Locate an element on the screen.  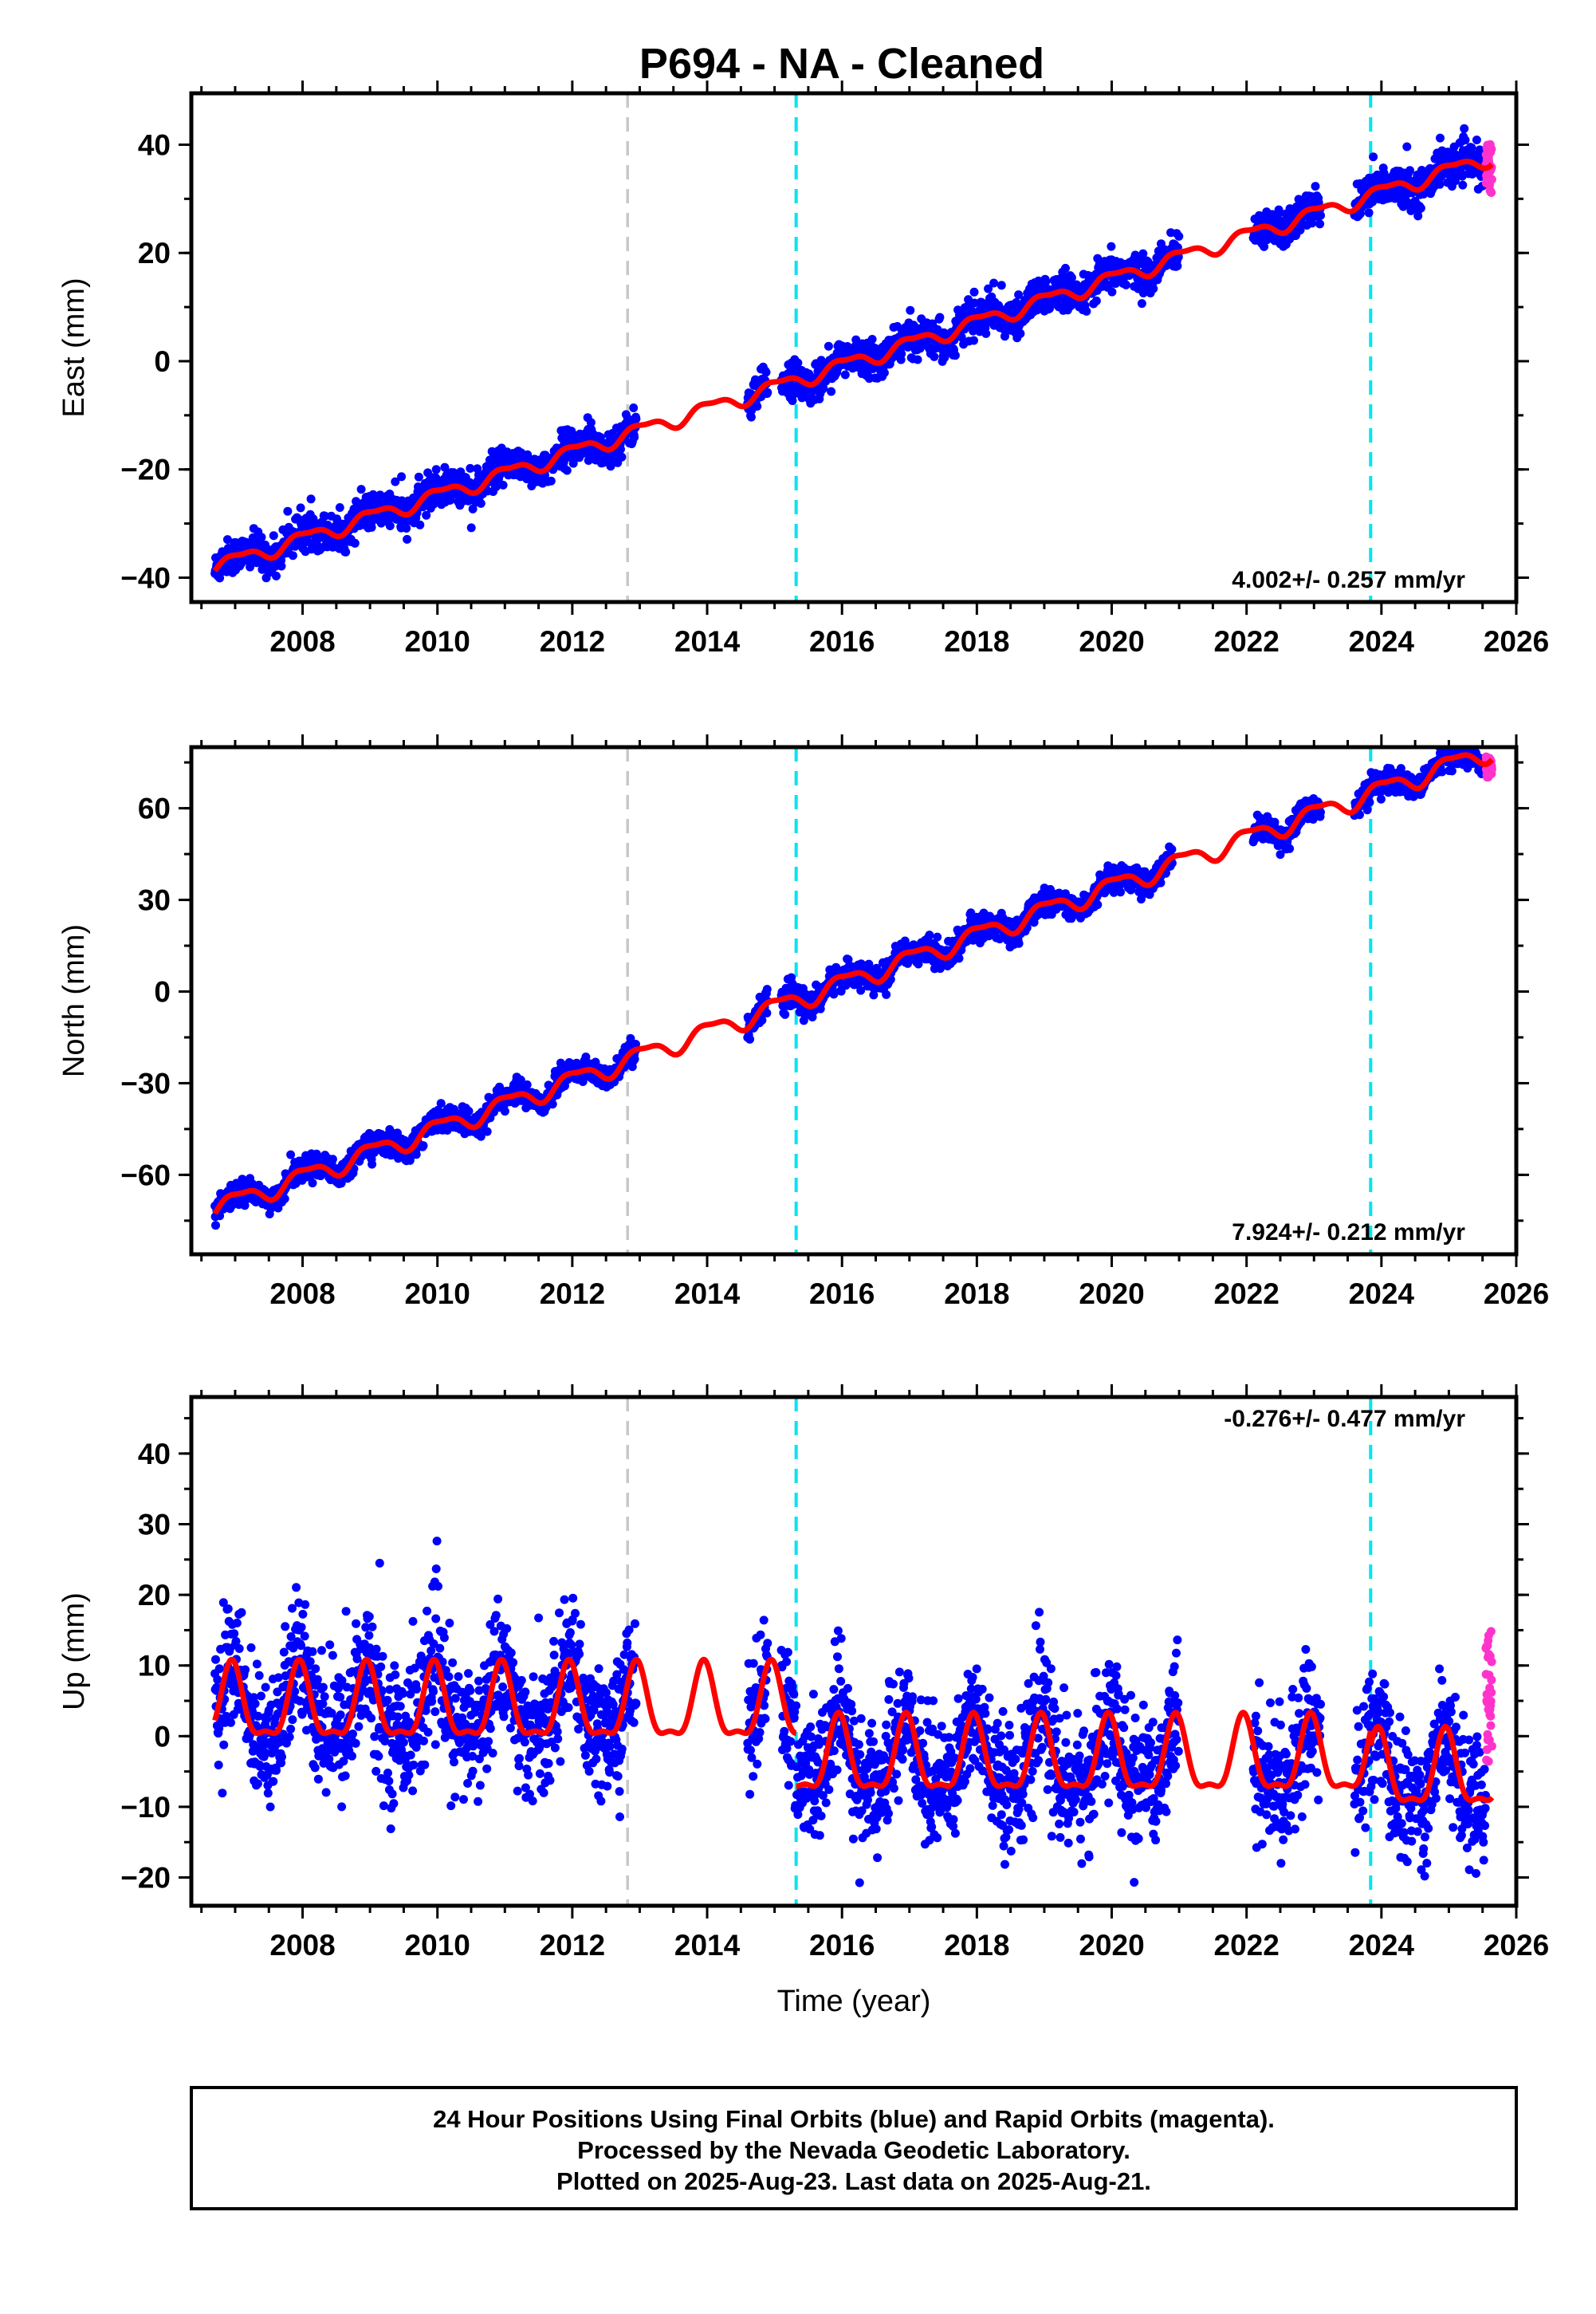
y-tick-label: 0 is located at coordinates (162, 361).